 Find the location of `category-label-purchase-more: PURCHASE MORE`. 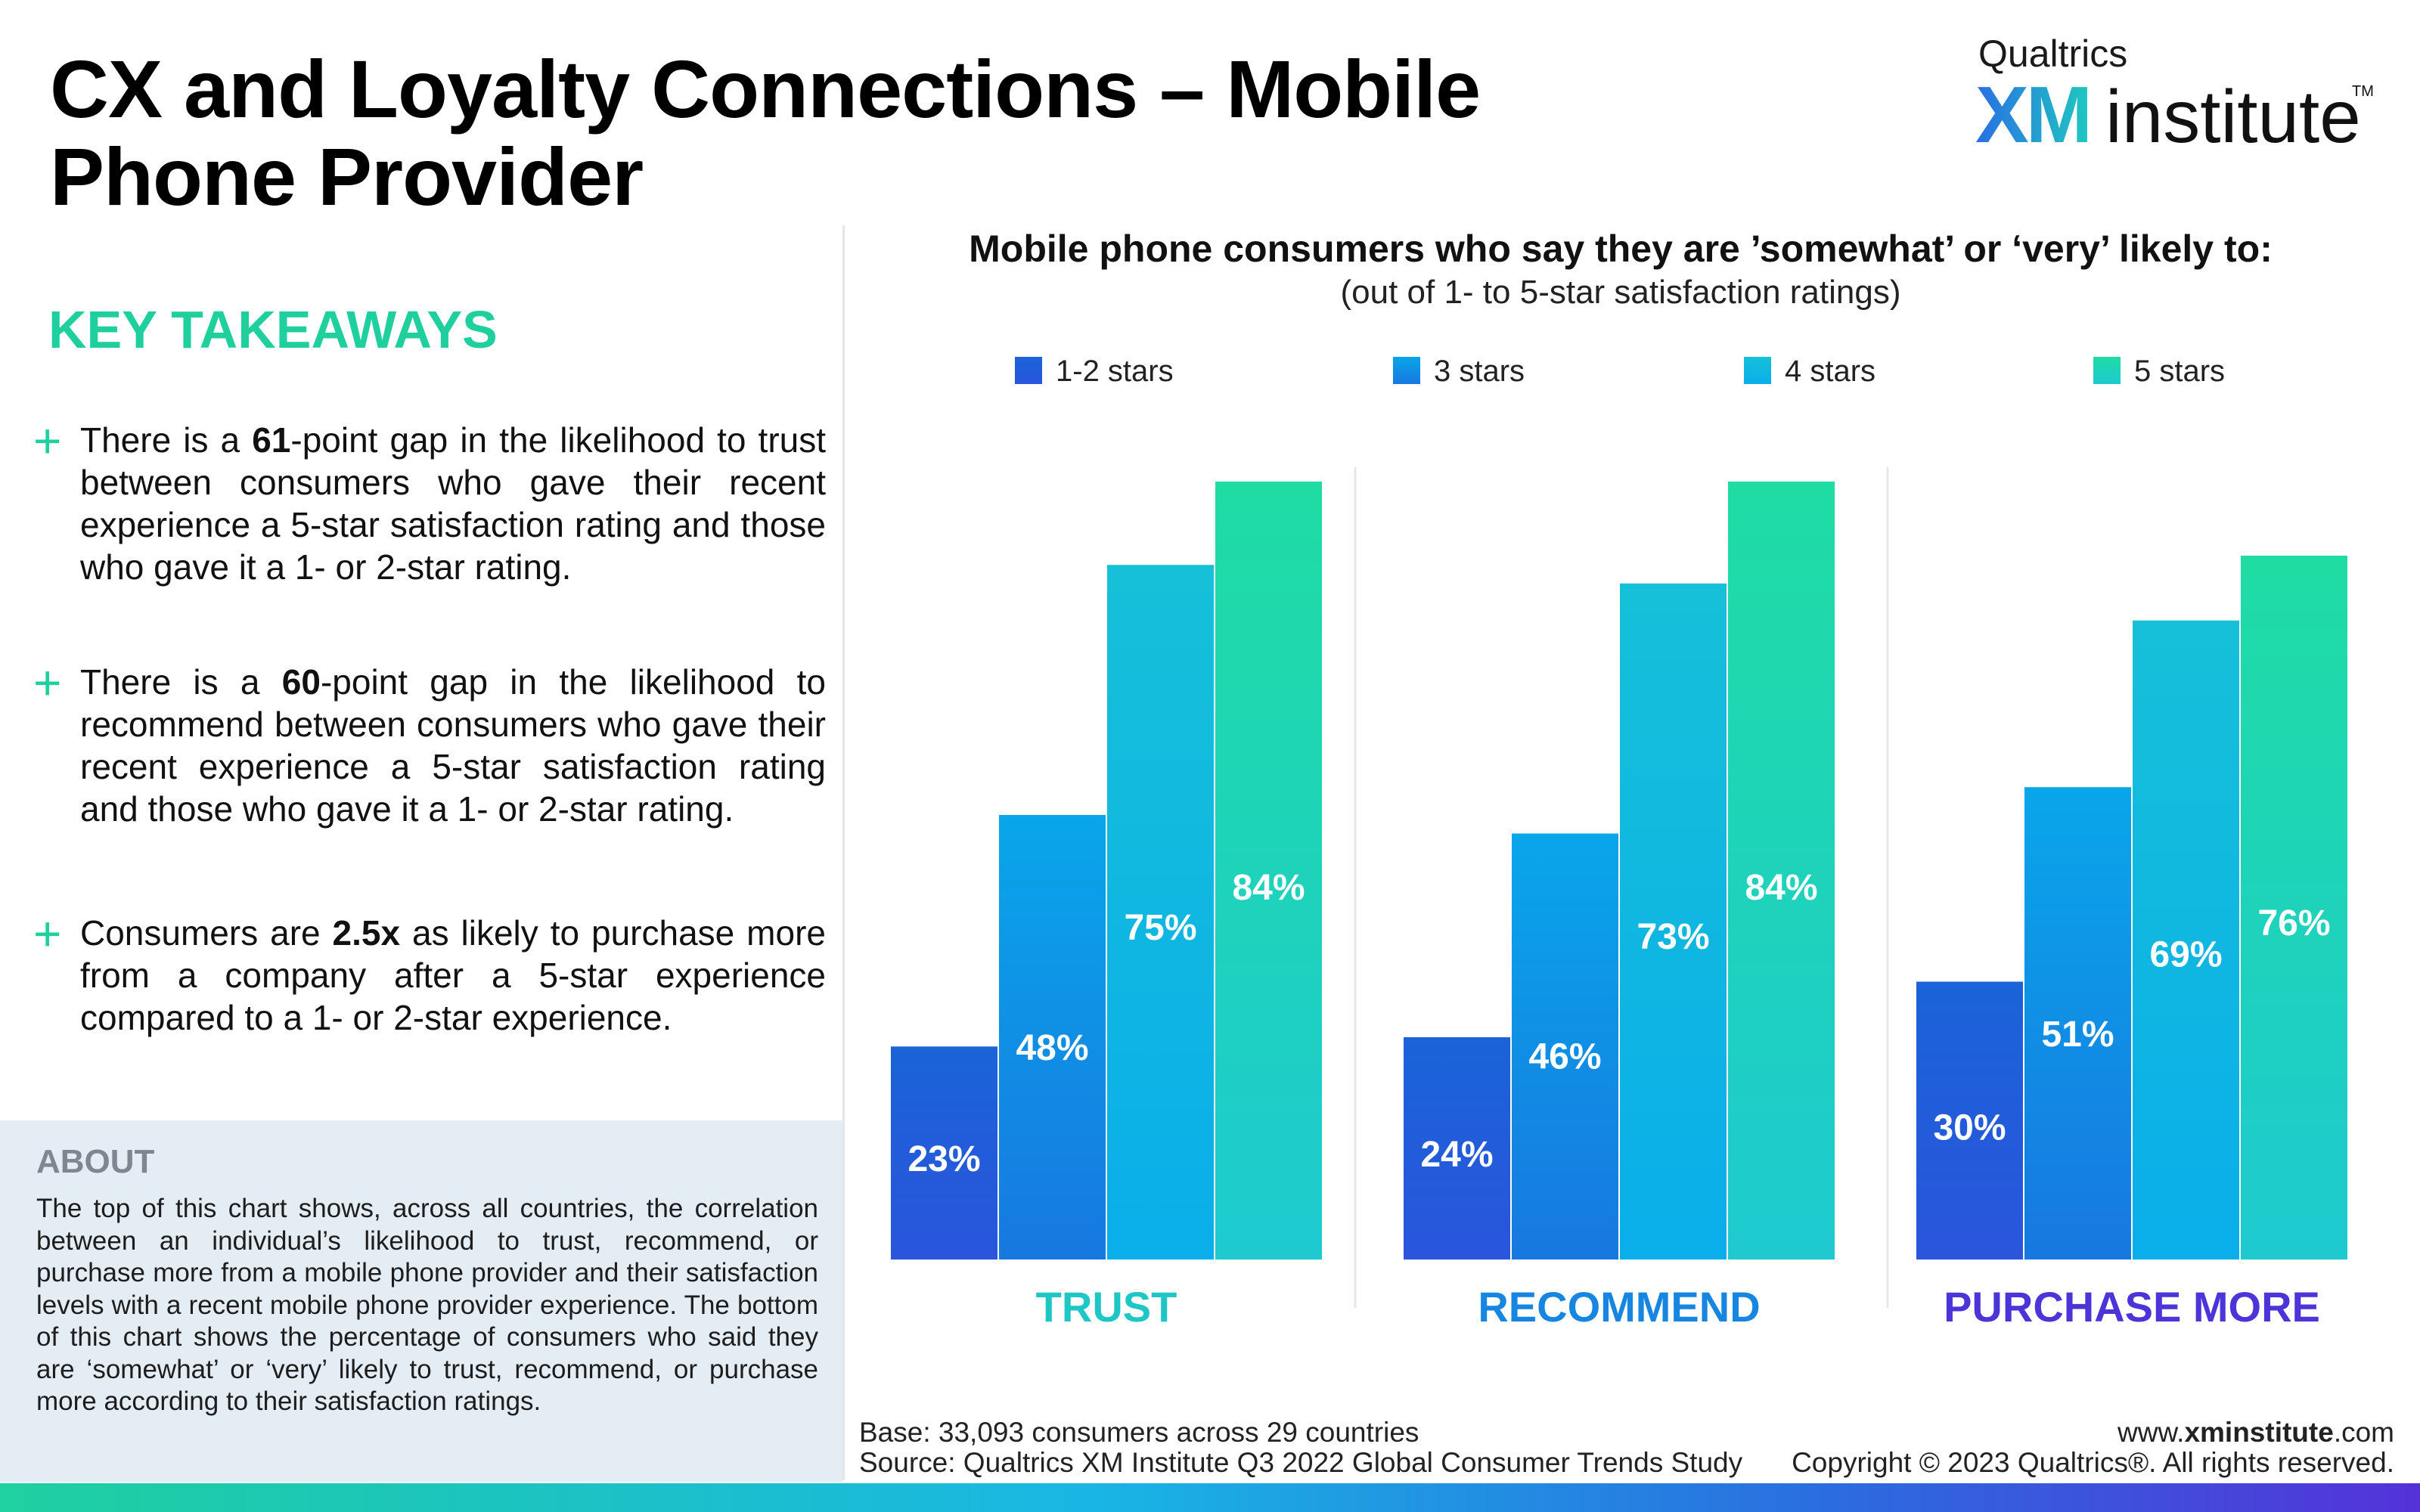

category-label-purchase-more: PURCHASE MORE is located at coordinates (2132, 1307).